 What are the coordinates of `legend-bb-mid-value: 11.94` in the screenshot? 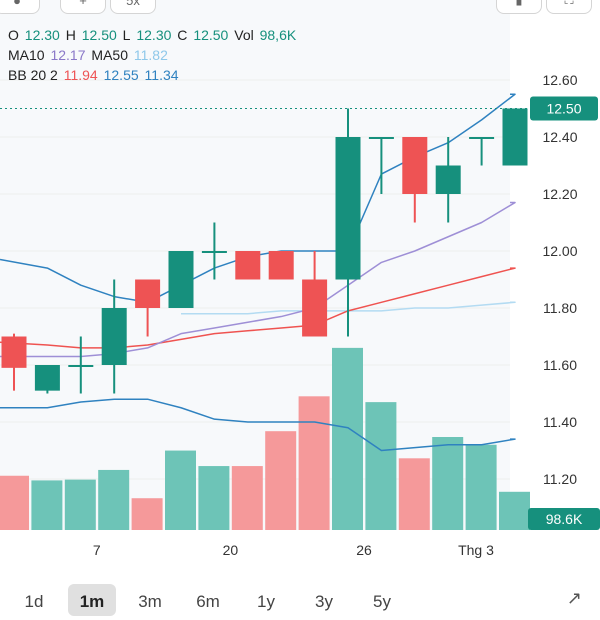 It's located at (80, 75).